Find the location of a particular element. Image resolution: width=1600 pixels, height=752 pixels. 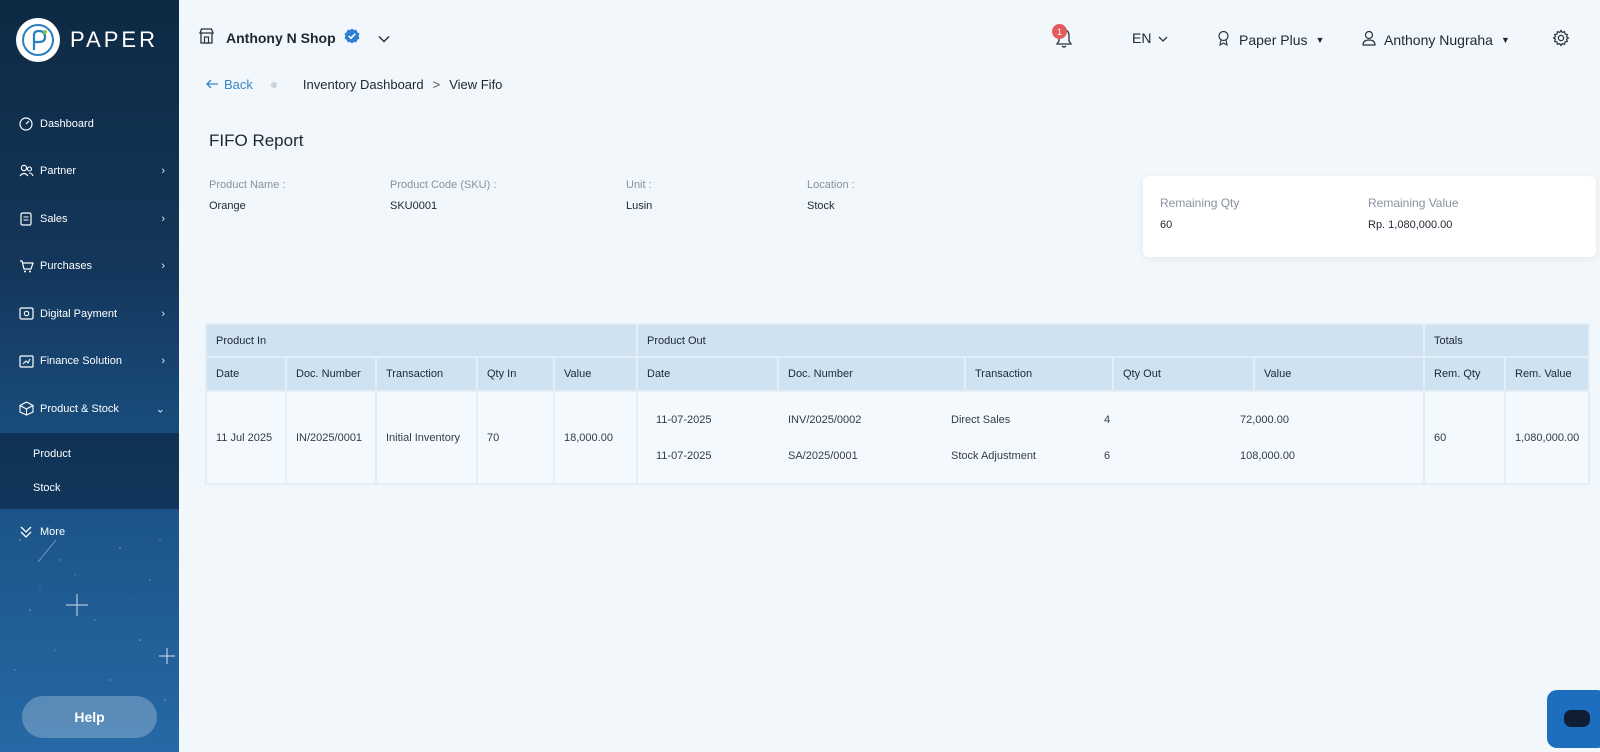

remaining-value-label: Remaining Value is located at coordinates (1413, 203).